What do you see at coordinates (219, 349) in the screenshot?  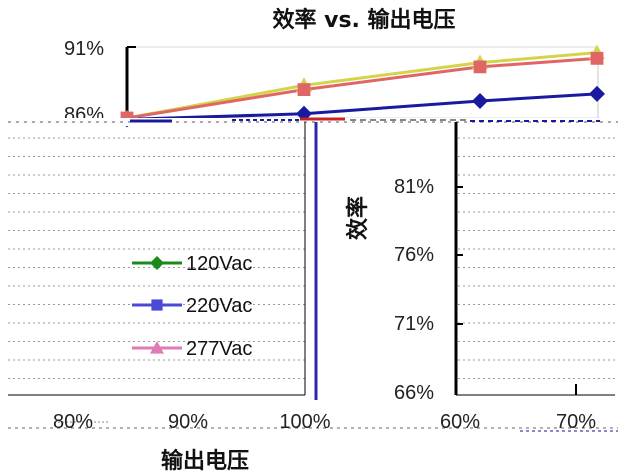 I see `legend-label-277Vac: 277Vac` at bounding box center [219, 349].